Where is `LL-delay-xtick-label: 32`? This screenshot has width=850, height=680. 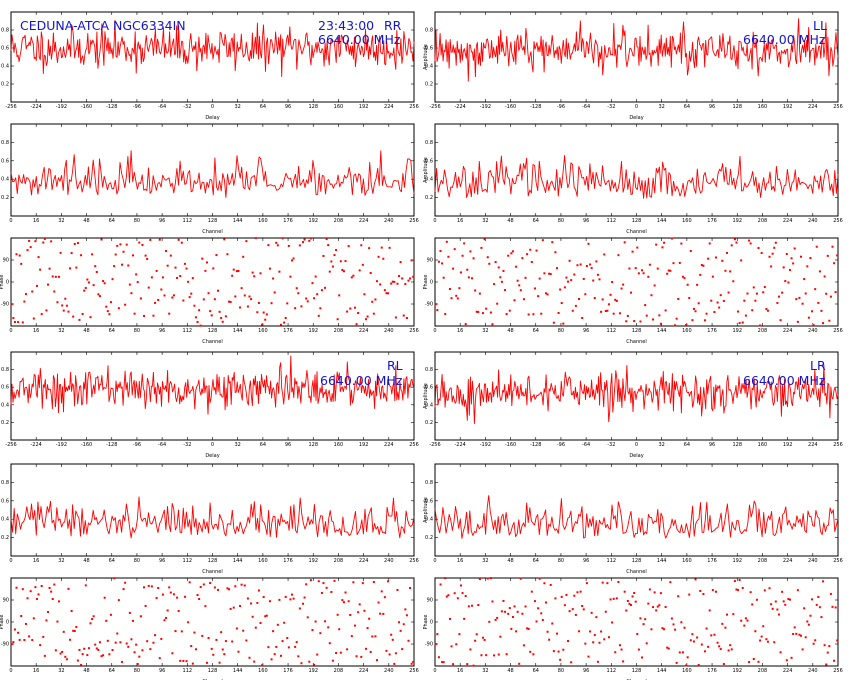
LL-delay-xtick-label: 32 is located at coordinates (662, 107).